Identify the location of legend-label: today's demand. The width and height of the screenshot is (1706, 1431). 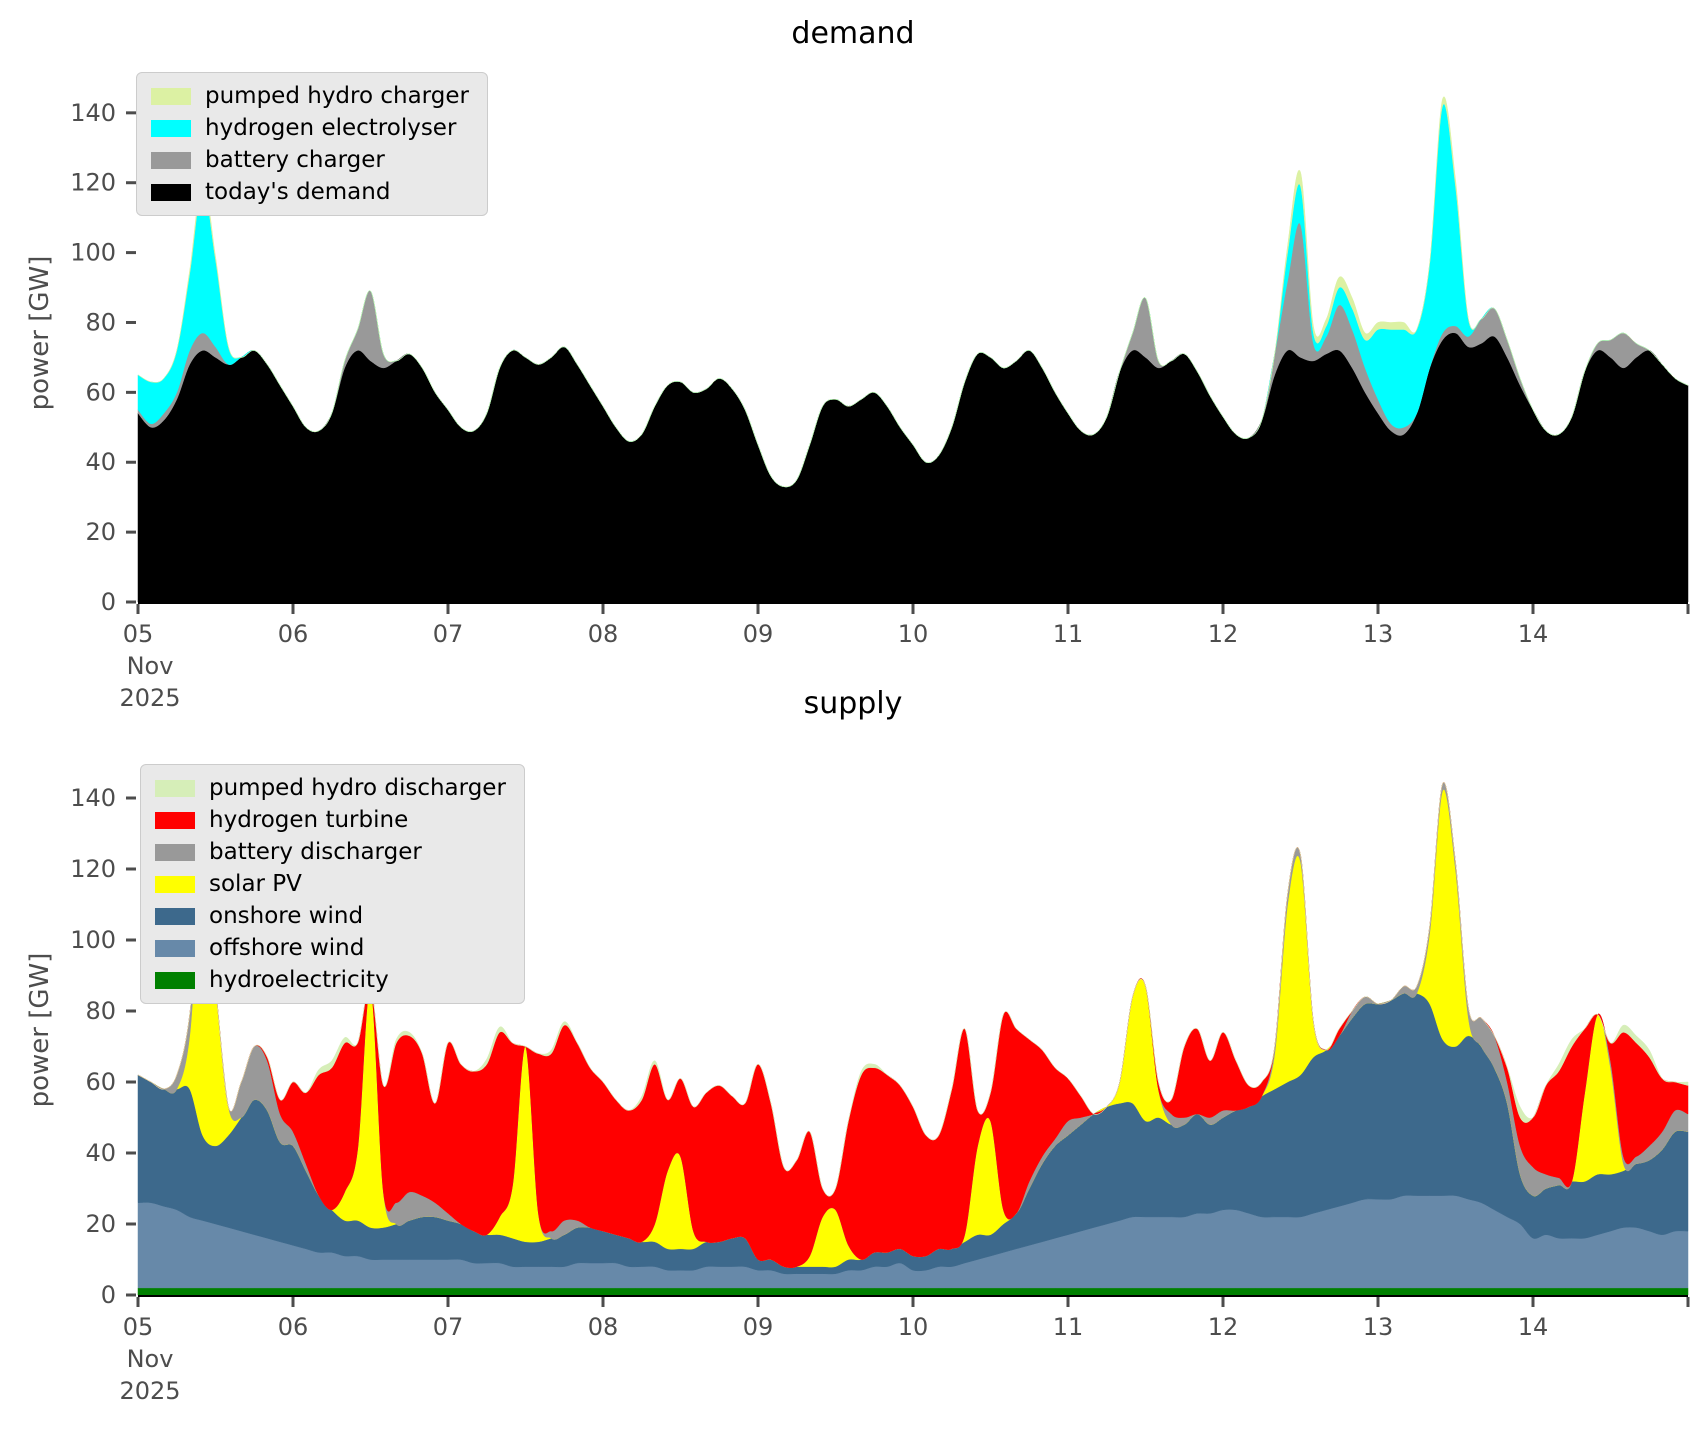
(298, 192).